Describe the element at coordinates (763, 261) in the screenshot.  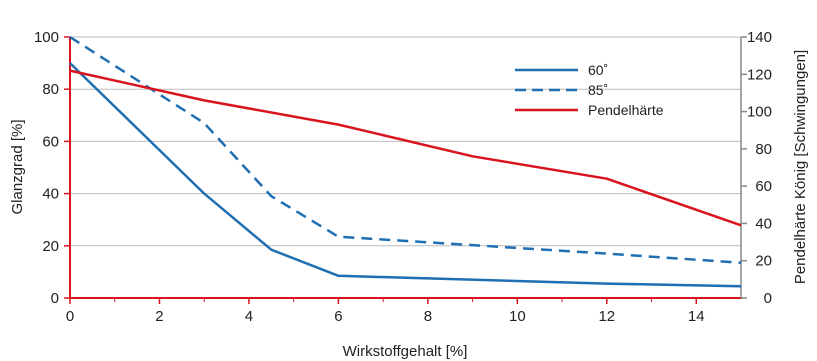
I see `y2-tick-label-1: 20` at that location.